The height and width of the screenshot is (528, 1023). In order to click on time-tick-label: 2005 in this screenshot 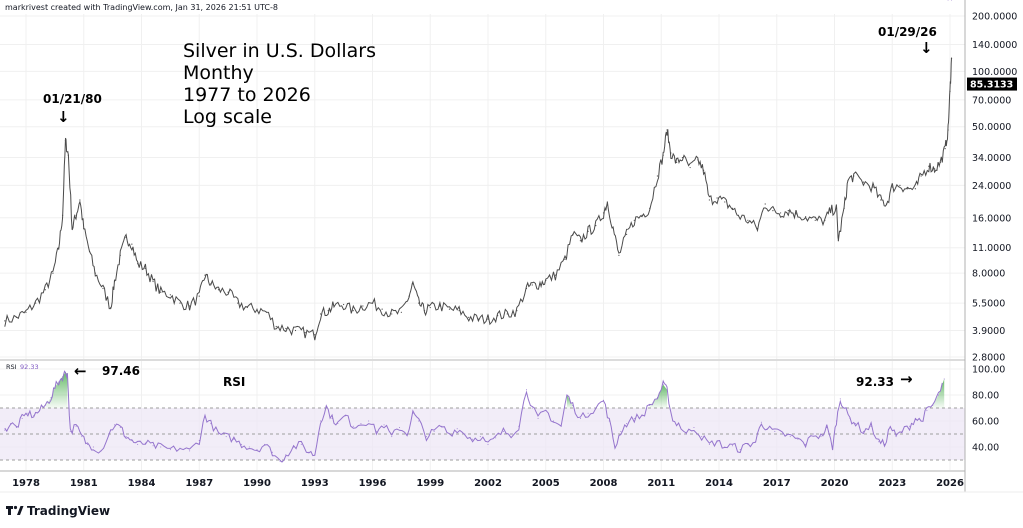, I will do `click(546, 483)`.